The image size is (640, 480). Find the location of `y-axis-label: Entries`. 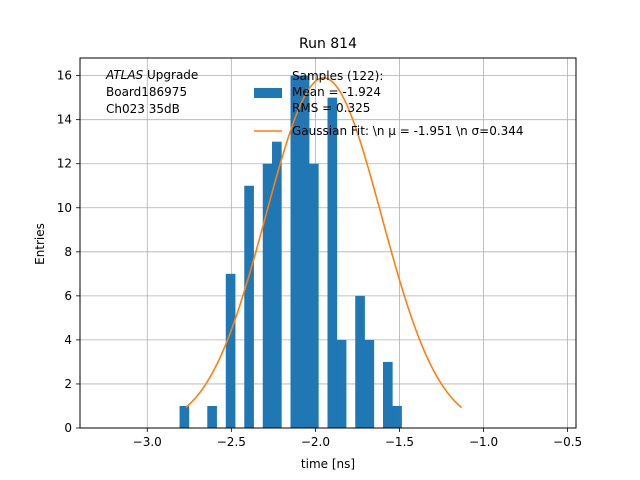

y-axis-label: Entries is located at coordinates (40, 244).